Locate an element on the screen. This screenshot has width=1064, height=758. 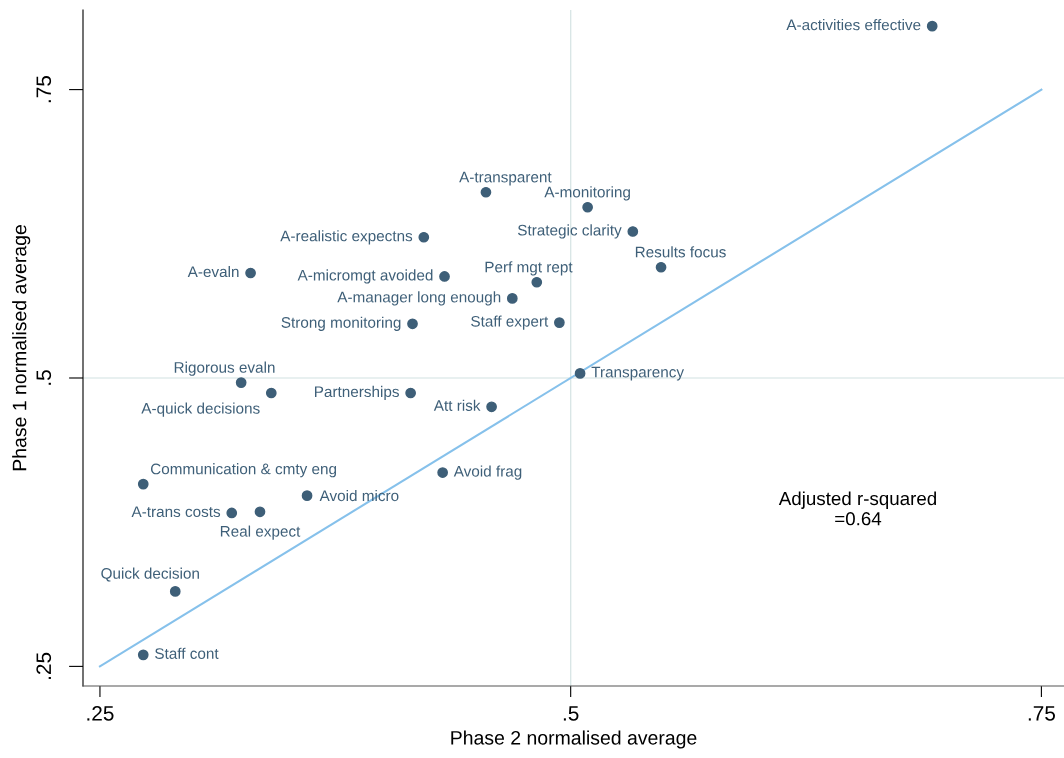
annotation: A-trans costs is located at coordinates (176, 512).